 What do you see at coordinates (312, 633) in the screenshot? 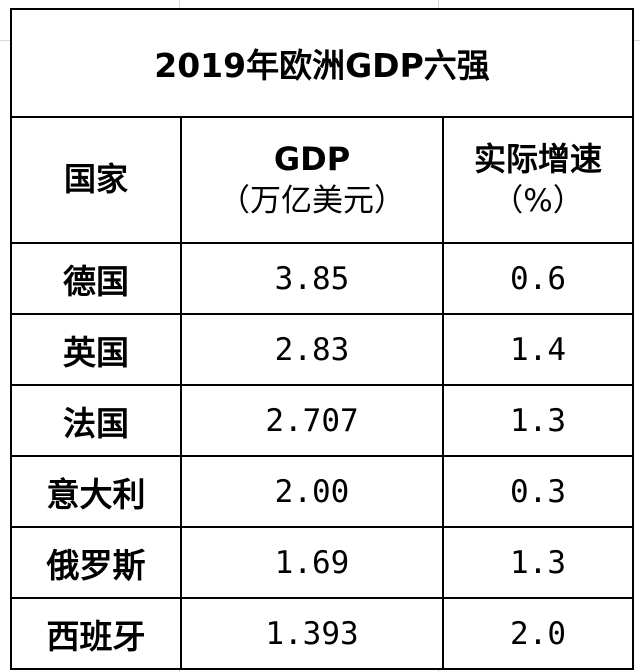
I see `gdp-cell: 1.393` at bounding box center [312, 633].